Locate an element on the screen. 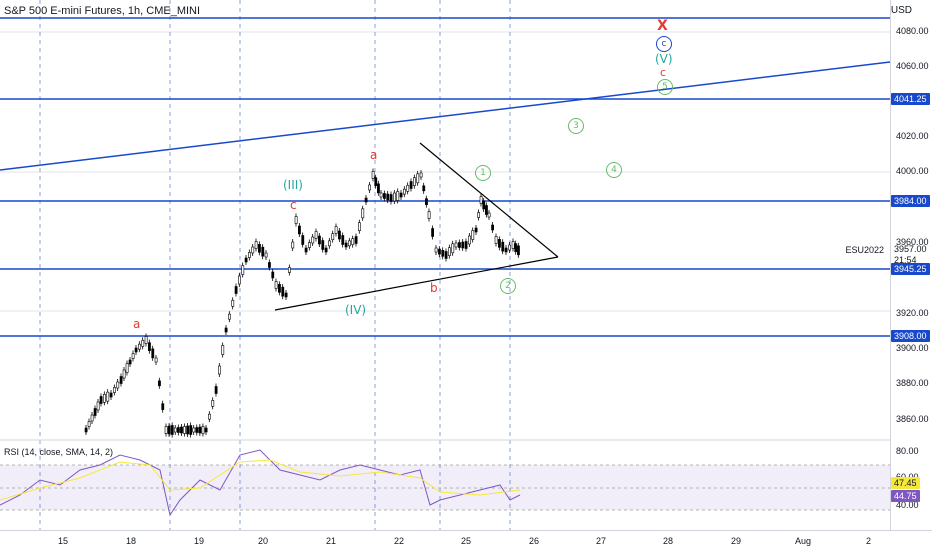  symbol-label: ESU2022 is located at coordinates (864, 250).